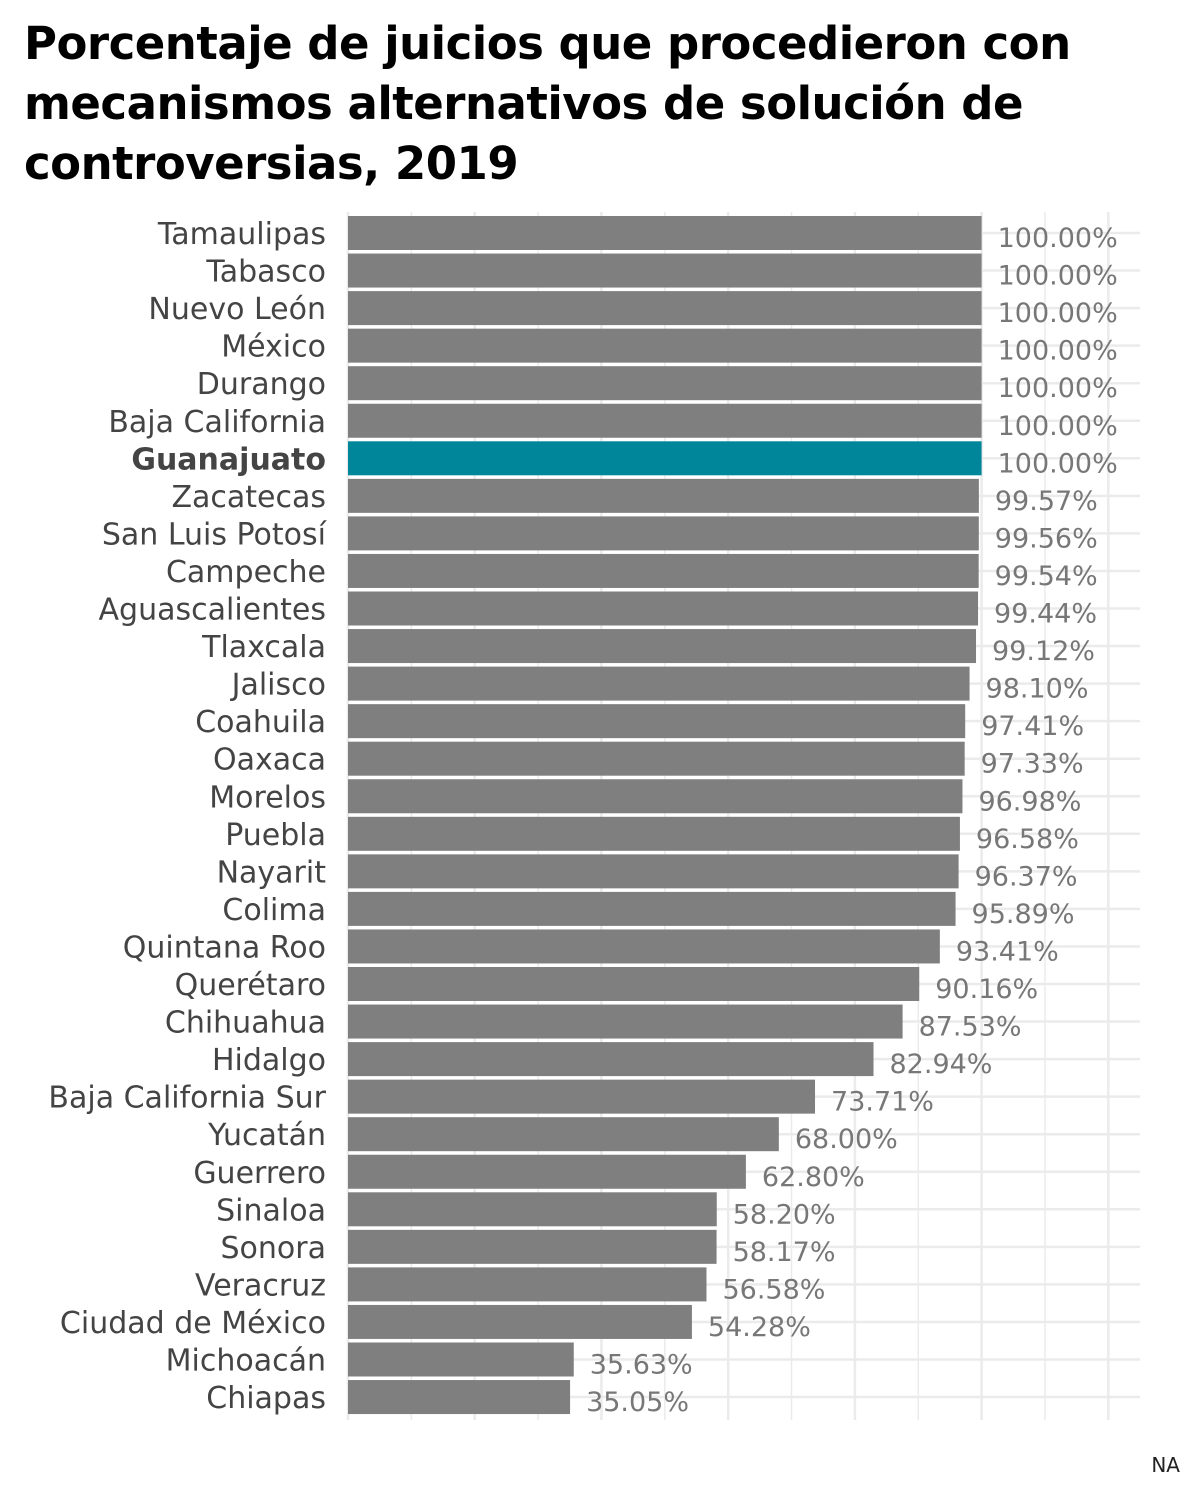 The width and height of the screenshot is (1200, 1500). I want to click on category-label: Hidalgo, so click(269, 1060).